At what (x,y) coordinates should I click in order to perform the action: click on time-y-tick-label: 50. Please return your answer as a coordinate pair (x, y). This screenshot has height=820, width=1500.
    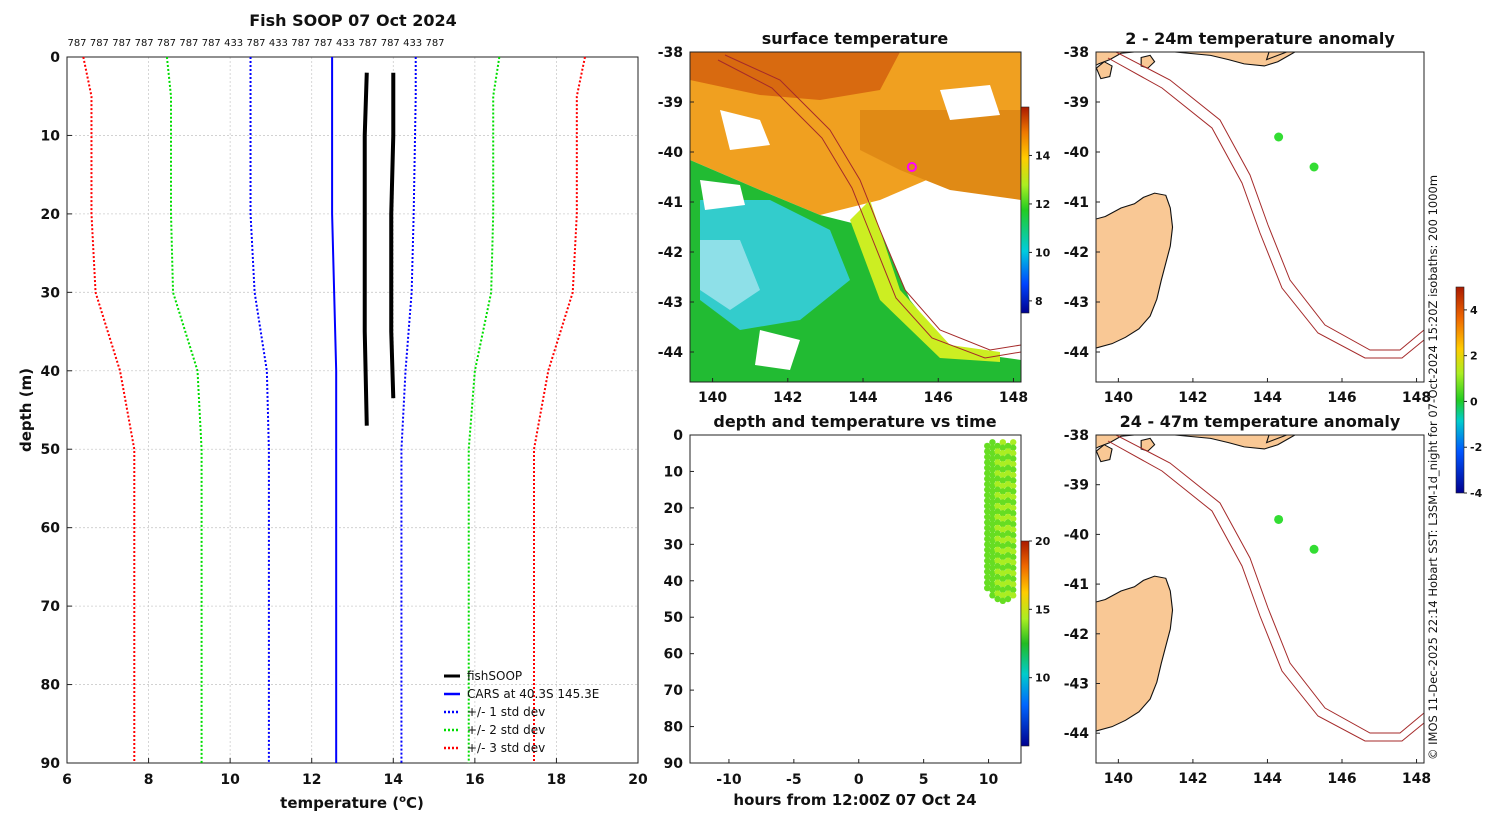
    Looking at the image, I should click on (674, 618).